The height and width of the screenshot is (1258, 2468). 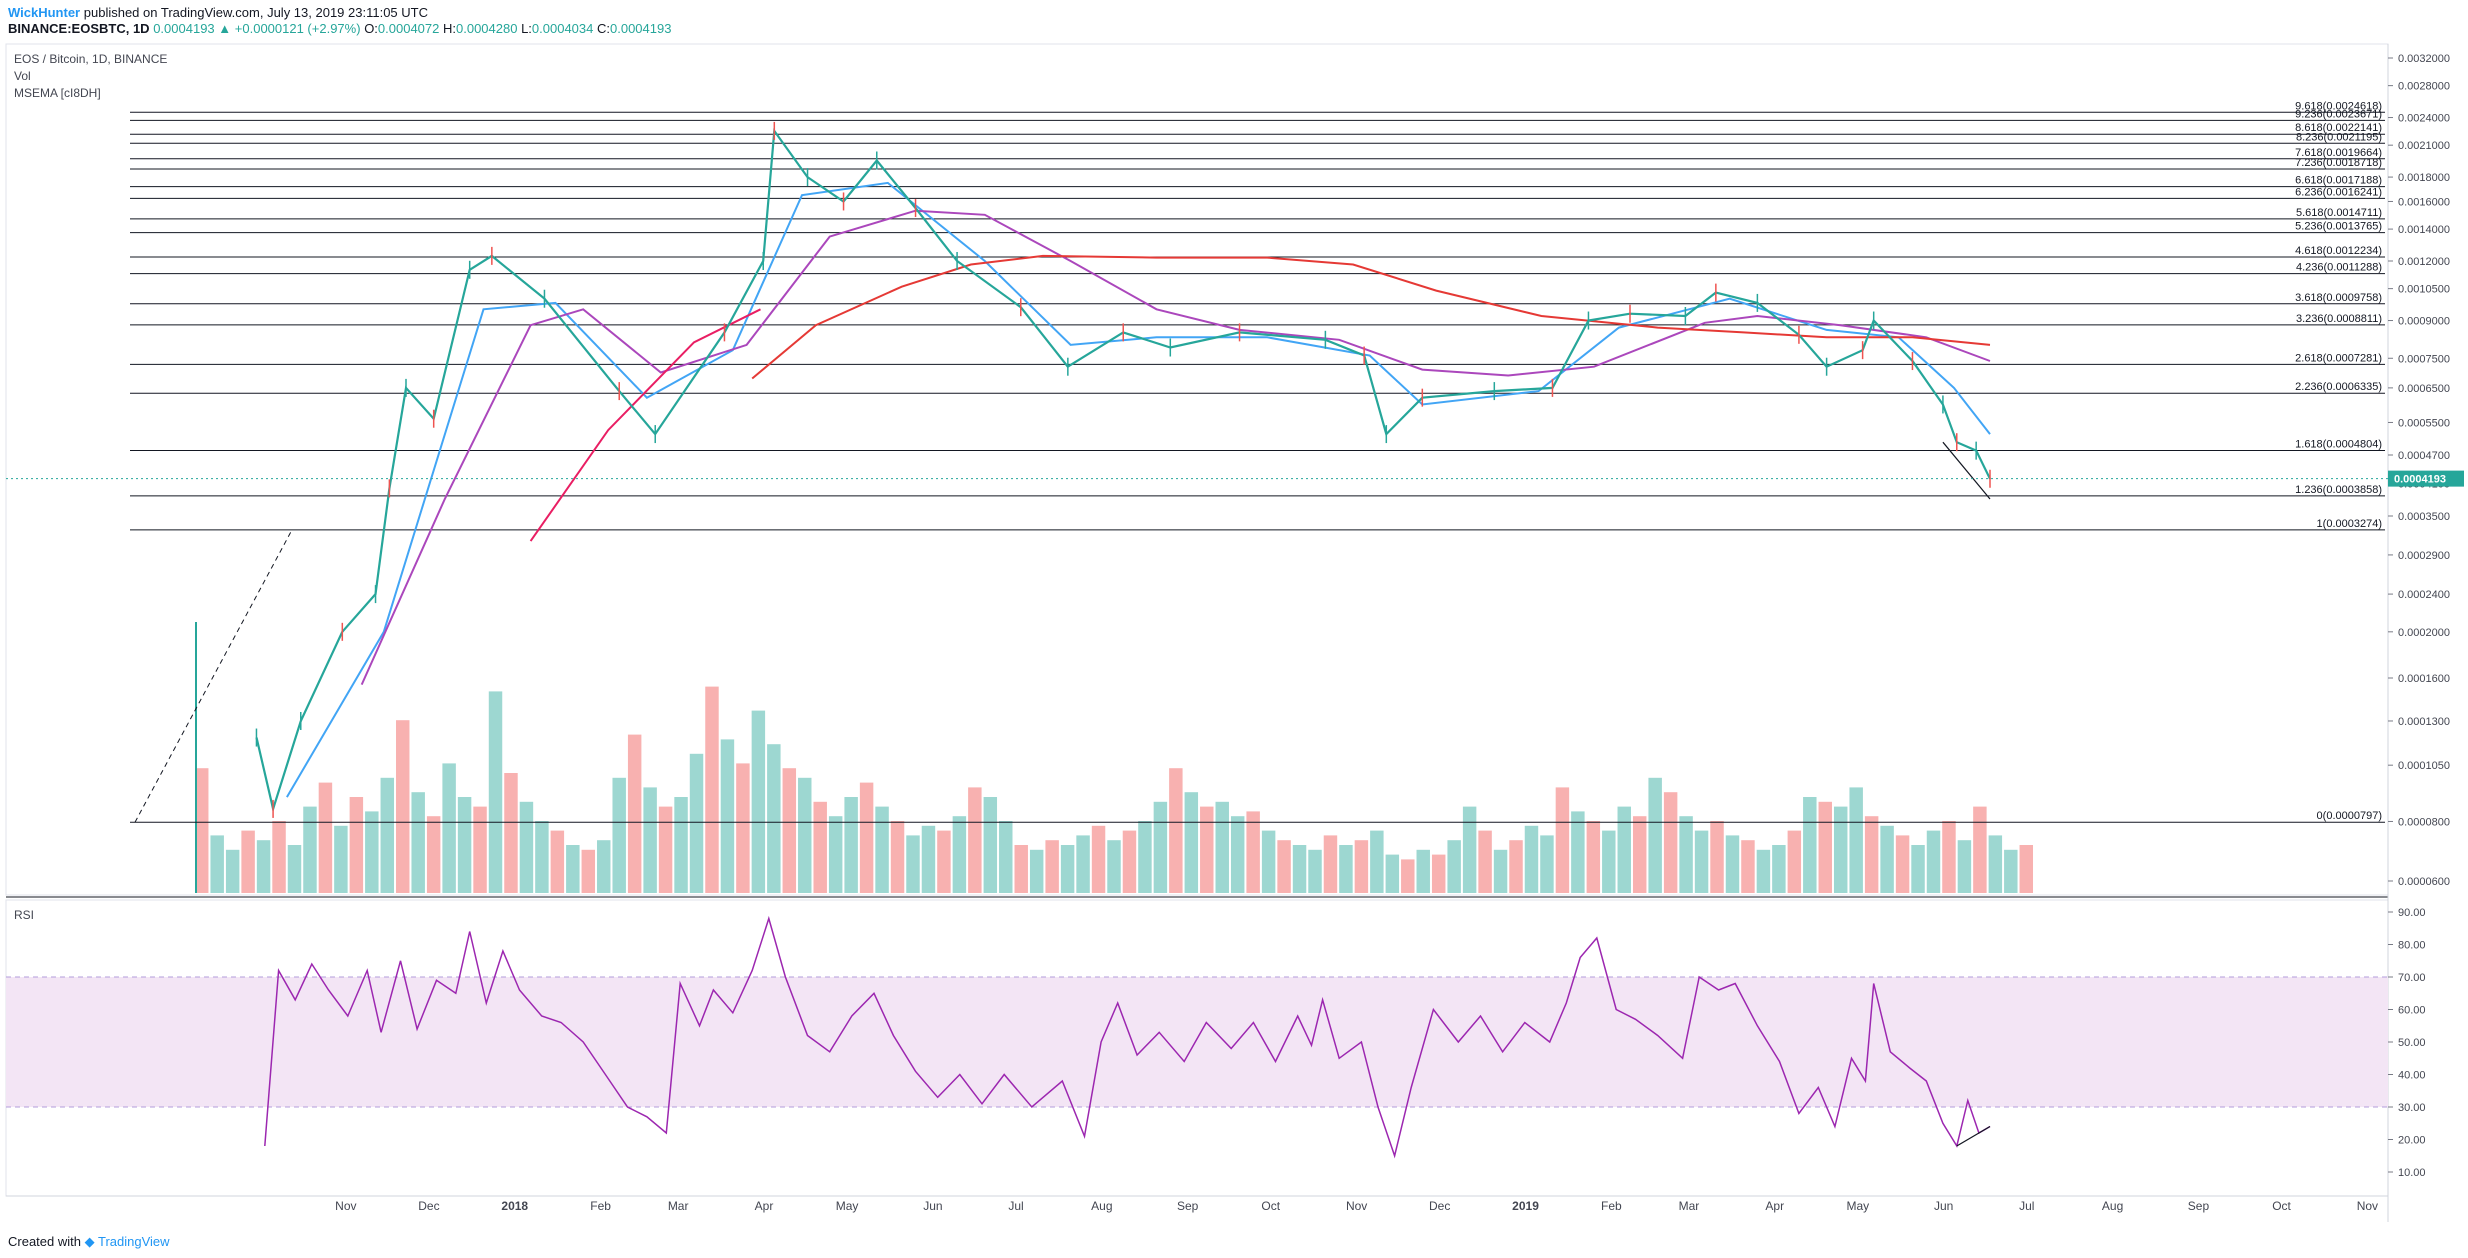 I want to click on fib-level-label: 1(0.0003274), so click(x=2349, y=524).